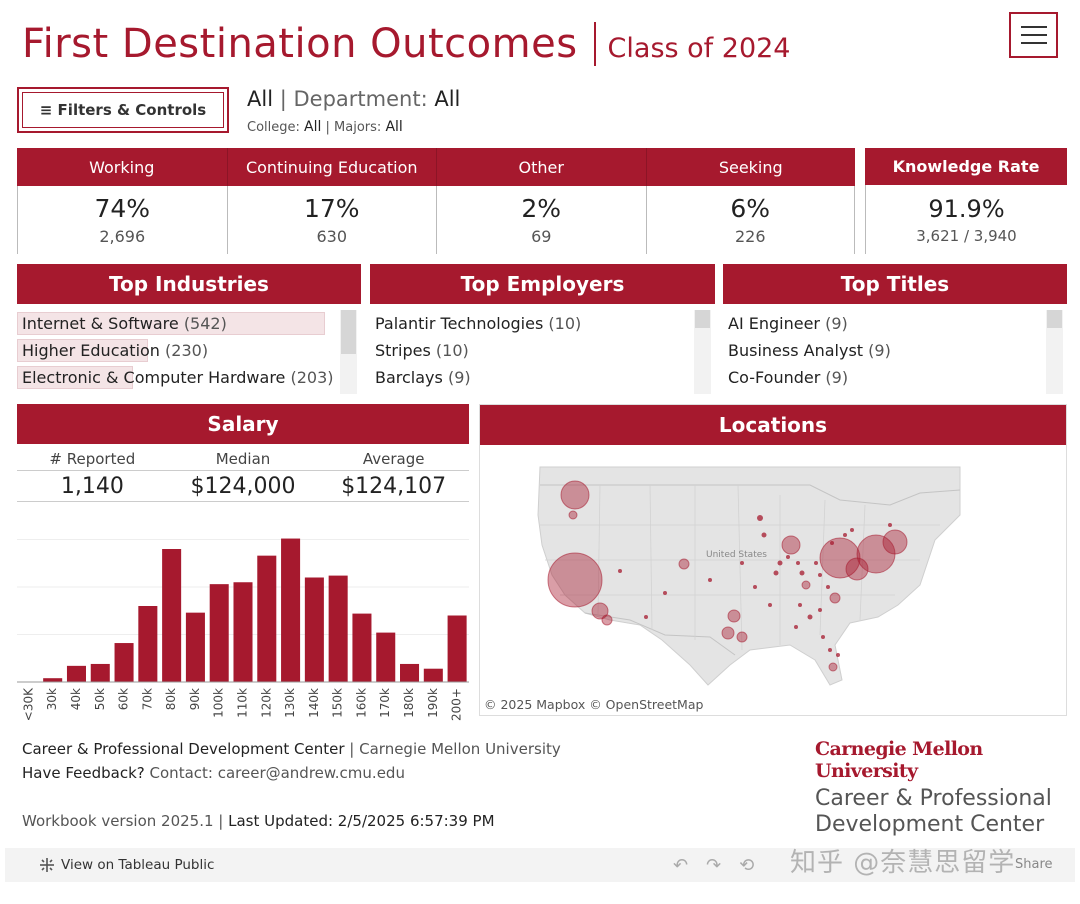 Image resolution: width=1080 pixels, height=904 pixels. What do you see at coordinates (266, 703) in the screenshot?
I see `salary-tick-label: 120k` at bounding box center [266, 703].